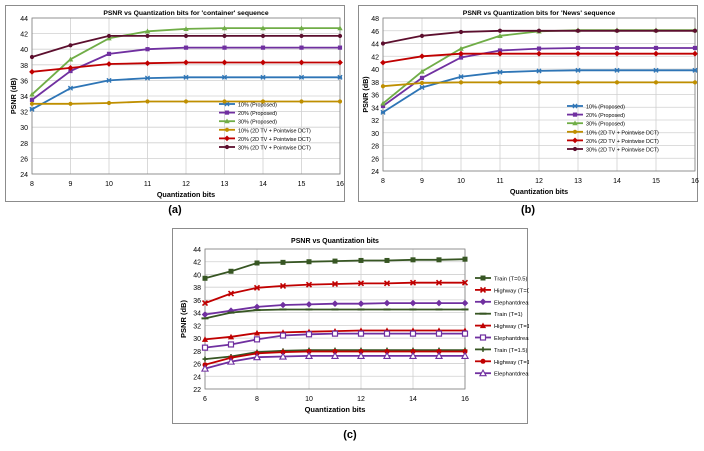 This screenshot has width=704, height=451. I want to click on legend-label: 20% (Proposed), so click(257, 114).